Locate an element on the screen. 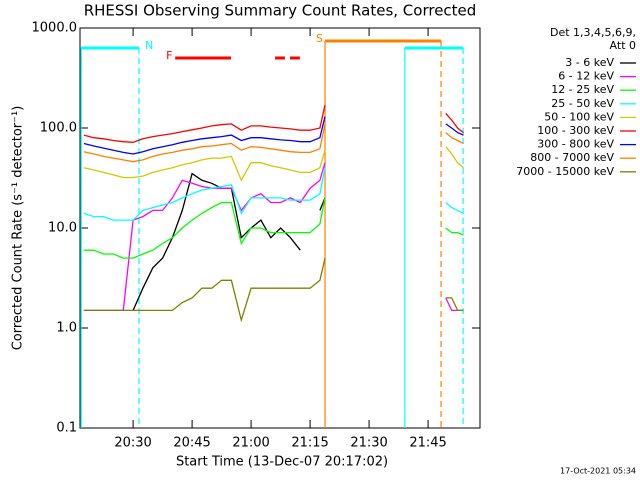 The height and width of the screenshot is (480, 640). y-tick-label: 10.0 is located at coordinates (62, 228).